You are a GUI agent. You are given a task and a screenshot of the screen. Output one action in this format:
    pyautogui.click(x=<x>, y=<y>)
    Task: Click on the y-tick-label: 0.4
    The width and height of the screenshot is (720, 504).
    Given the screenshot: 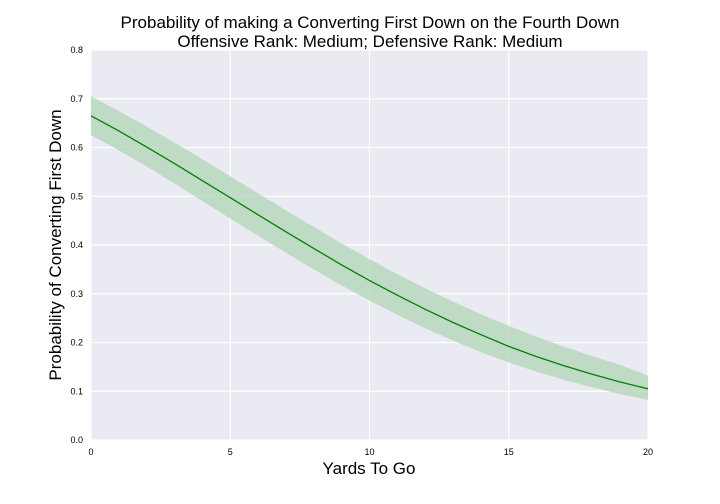 What is the action you would take?
    pyautogui.click(x=76, y=245)
    